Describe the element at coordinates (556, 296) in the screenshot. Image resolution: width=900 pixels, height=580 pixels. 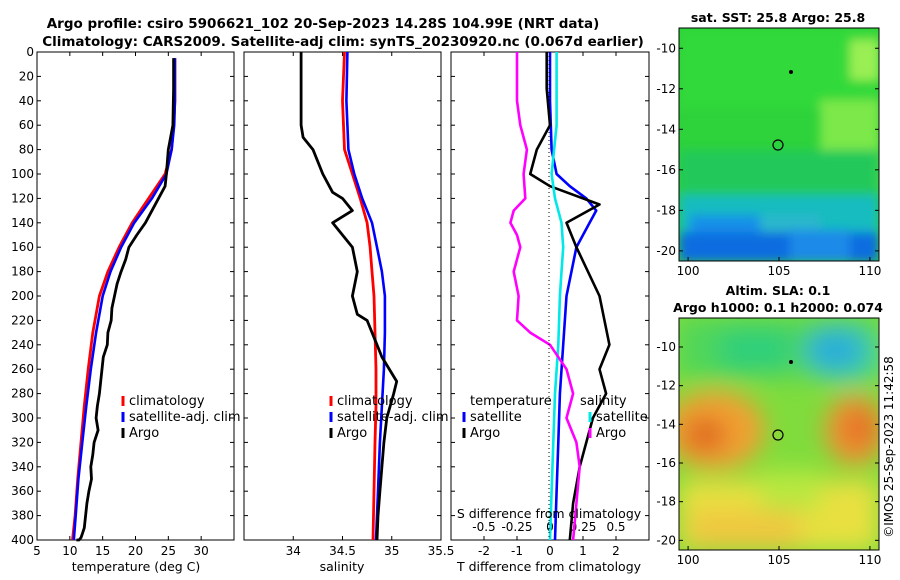
I see `series-line-salinity-satellite` at that location.